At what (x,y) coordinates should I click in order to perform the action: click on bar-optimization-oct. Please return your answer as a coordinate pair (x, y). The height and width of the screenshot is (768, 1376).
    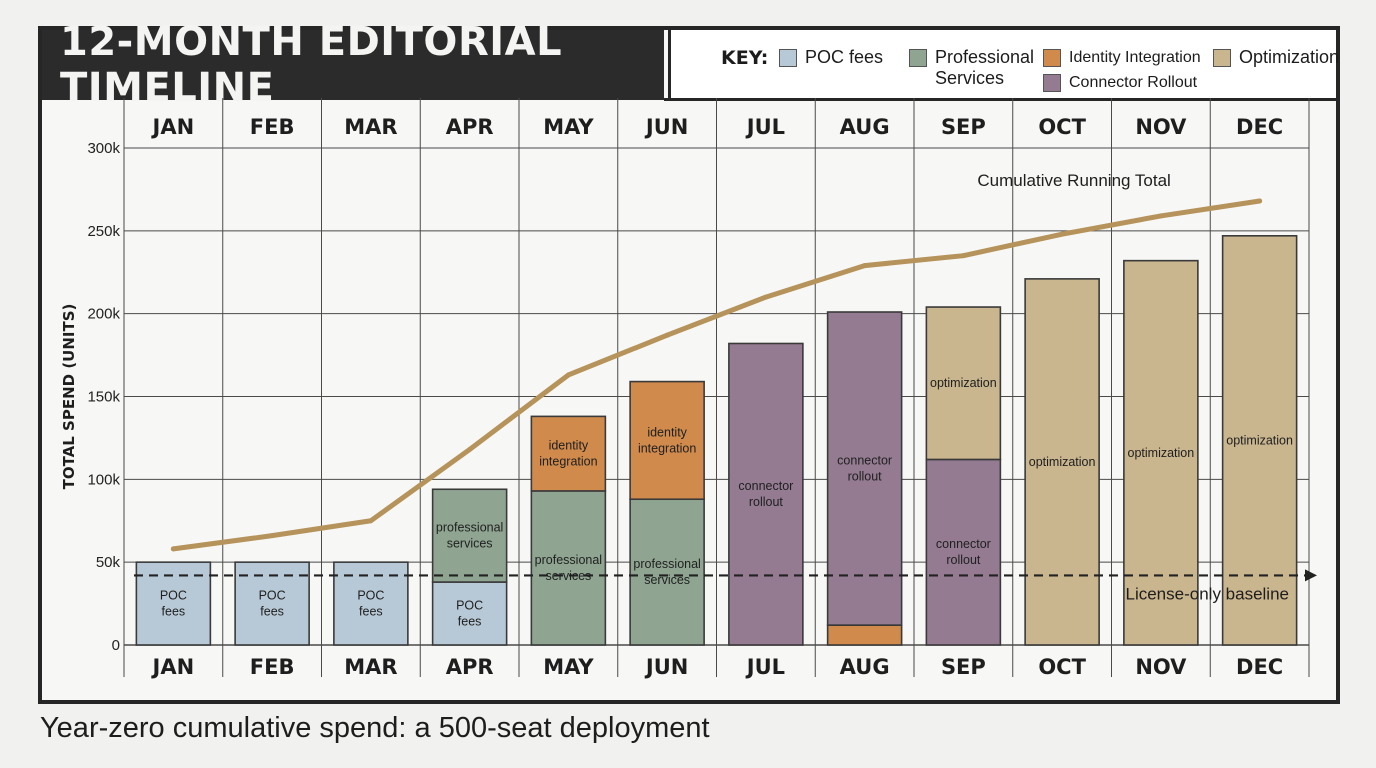
    Looking at the image, I should click on (1062, 462).